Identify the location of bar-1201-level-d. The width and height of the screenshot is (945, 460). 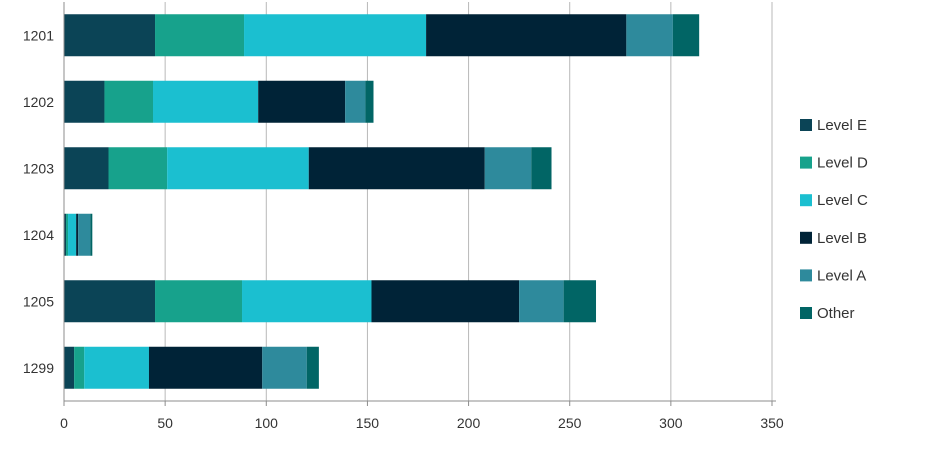
(200, 35).